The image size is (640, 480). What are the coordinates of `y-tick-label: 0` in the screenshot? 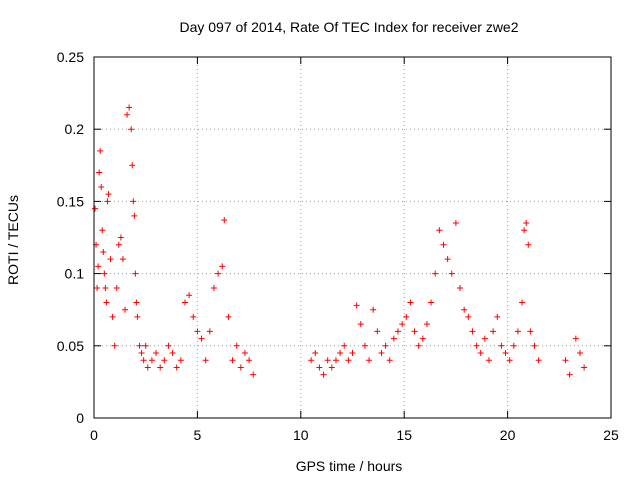 It's located at (80, 418).